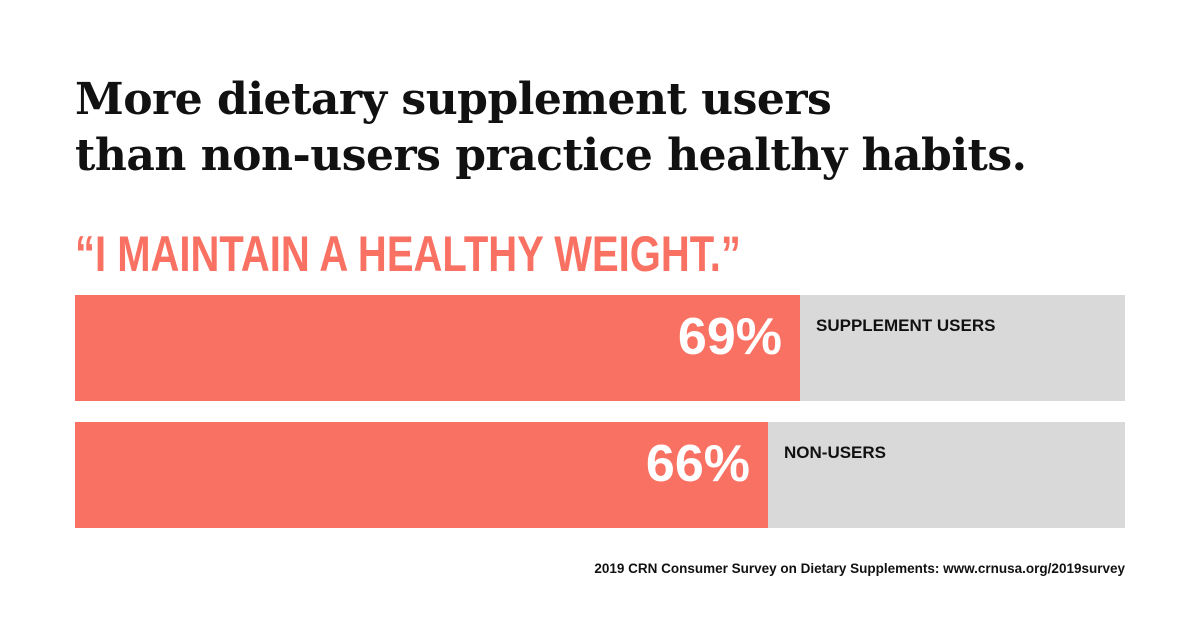  What do you see at coordinates (906, 325) in the screenshot?
I see `bar-category-label: SUPPLEMENT USERS` at bounding box center [906, 325].